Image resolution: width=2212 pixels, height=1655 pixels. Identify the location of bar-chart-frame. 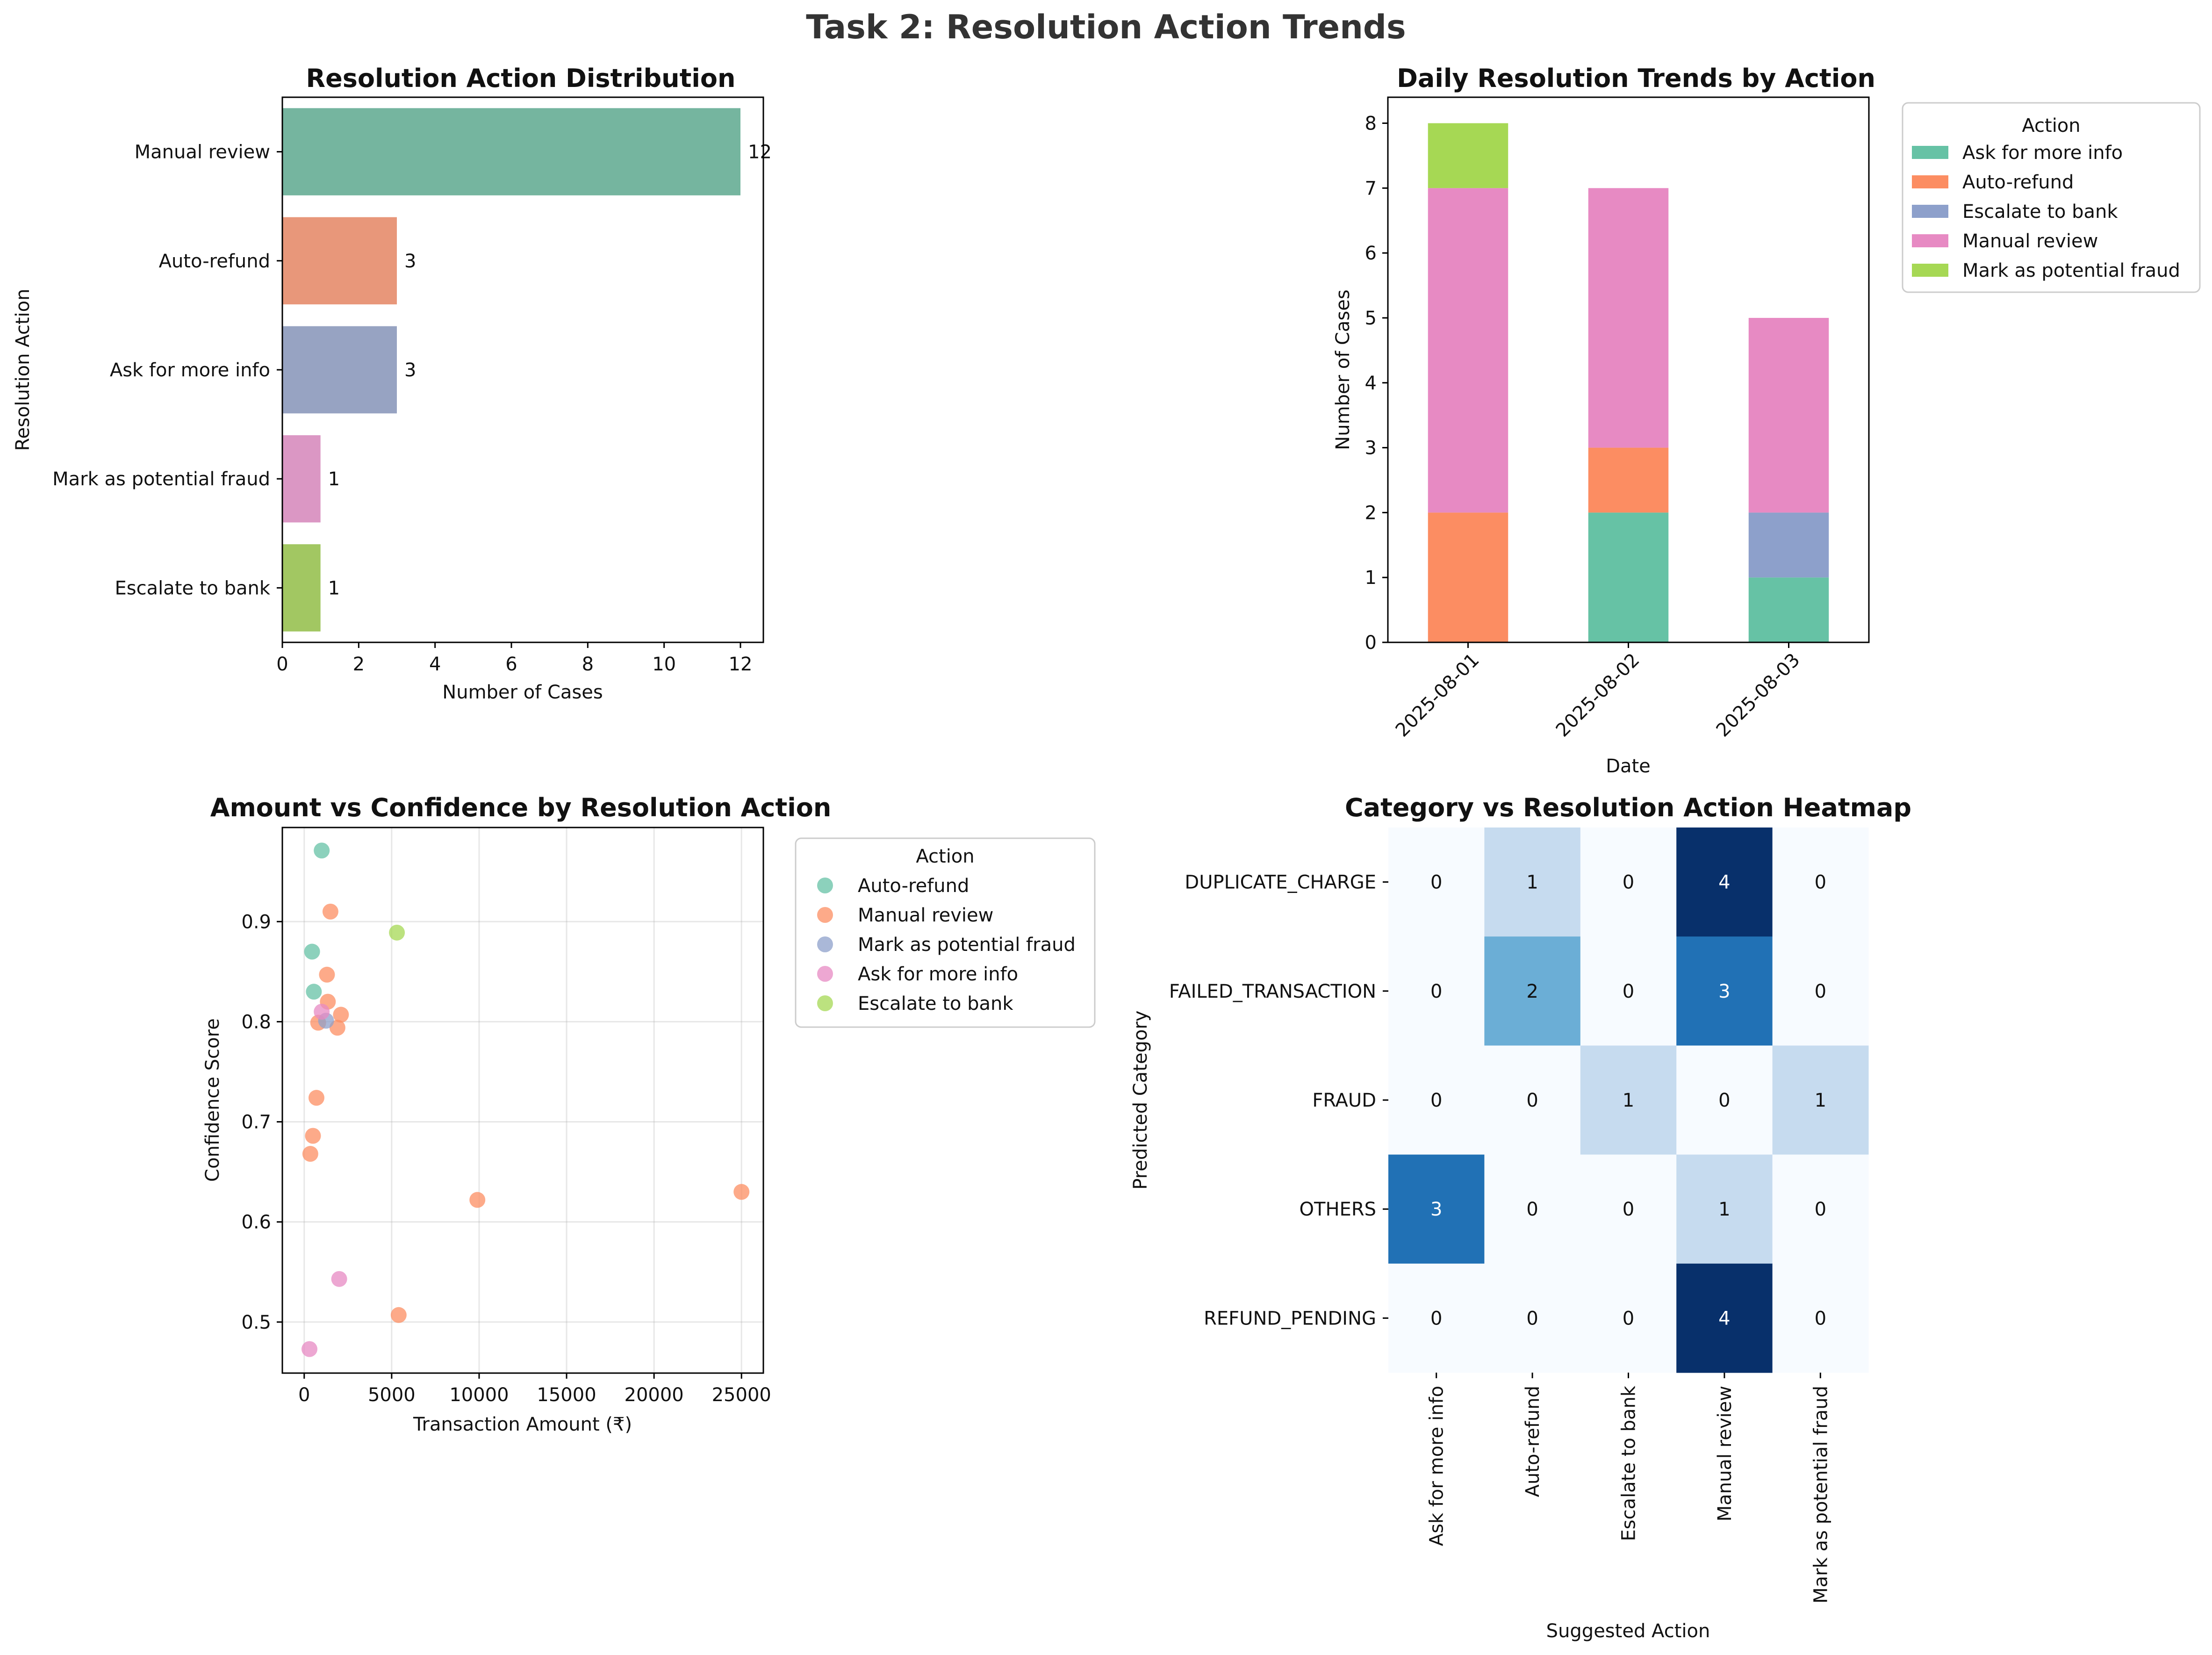
(522, 369).